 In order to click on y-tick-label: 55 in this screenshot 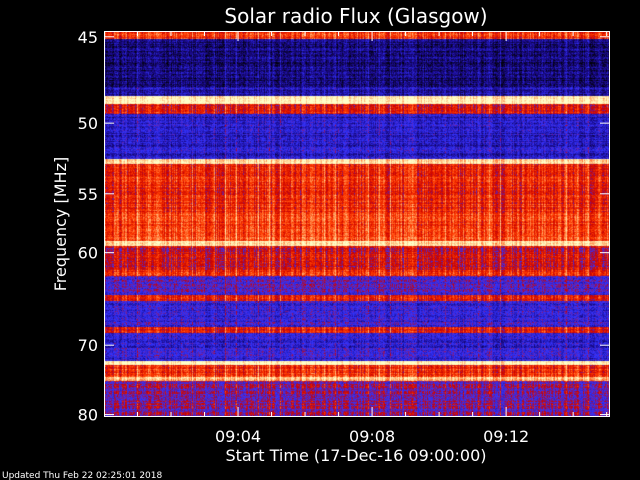, I will do `click(88, 194)`.